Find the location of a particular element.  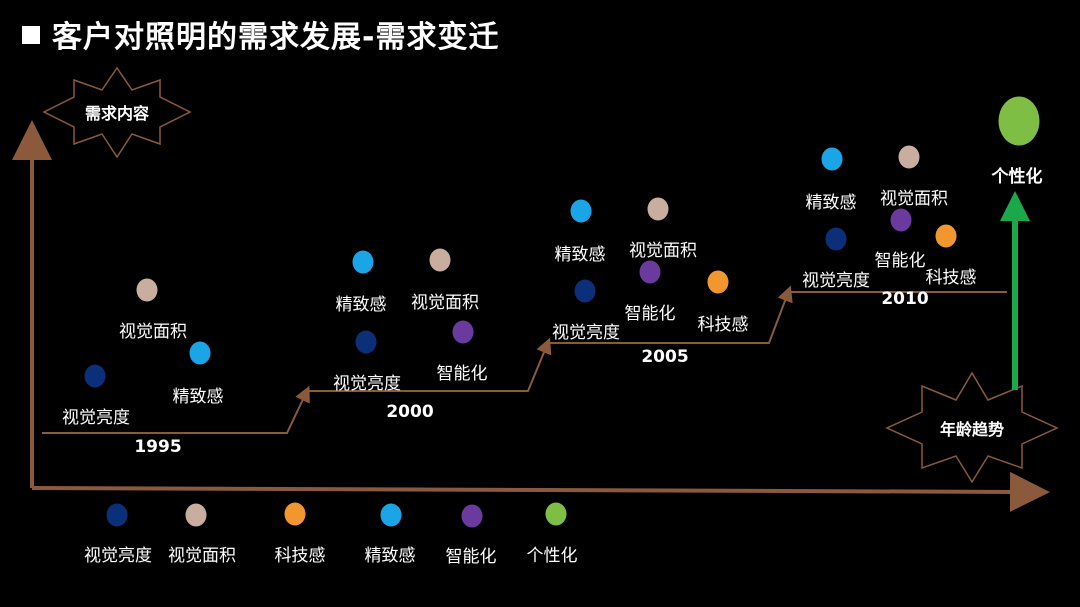

stage-2010-dot-精致感 is located at coordinates (832, 159).